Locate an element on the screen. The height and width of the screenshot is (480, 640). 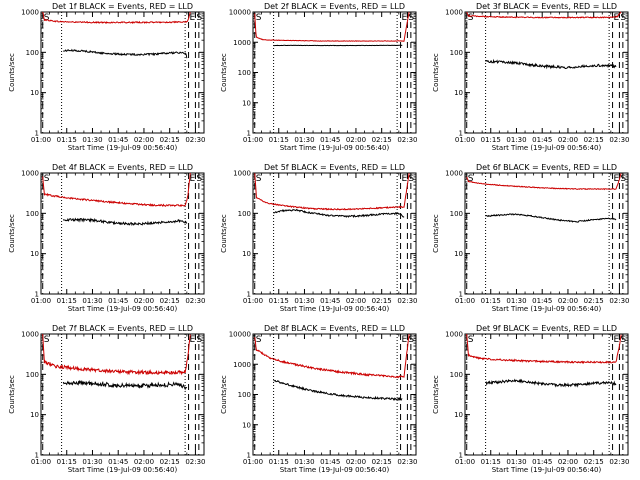
panel-title: Det 5f BLACK = Events, RED = LLD is located at coordinates (334, 167).